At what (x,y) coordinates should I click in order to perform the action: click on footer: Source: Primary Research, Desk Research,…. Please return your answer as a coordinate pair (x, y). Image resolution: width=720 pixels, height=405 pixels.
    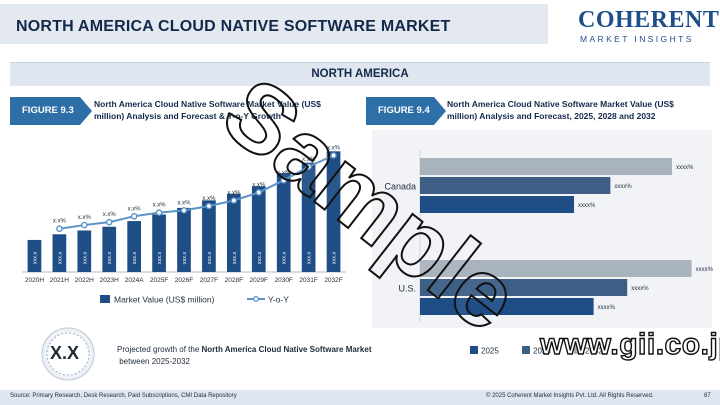
    Looking at the image, I should click on (360, 397).